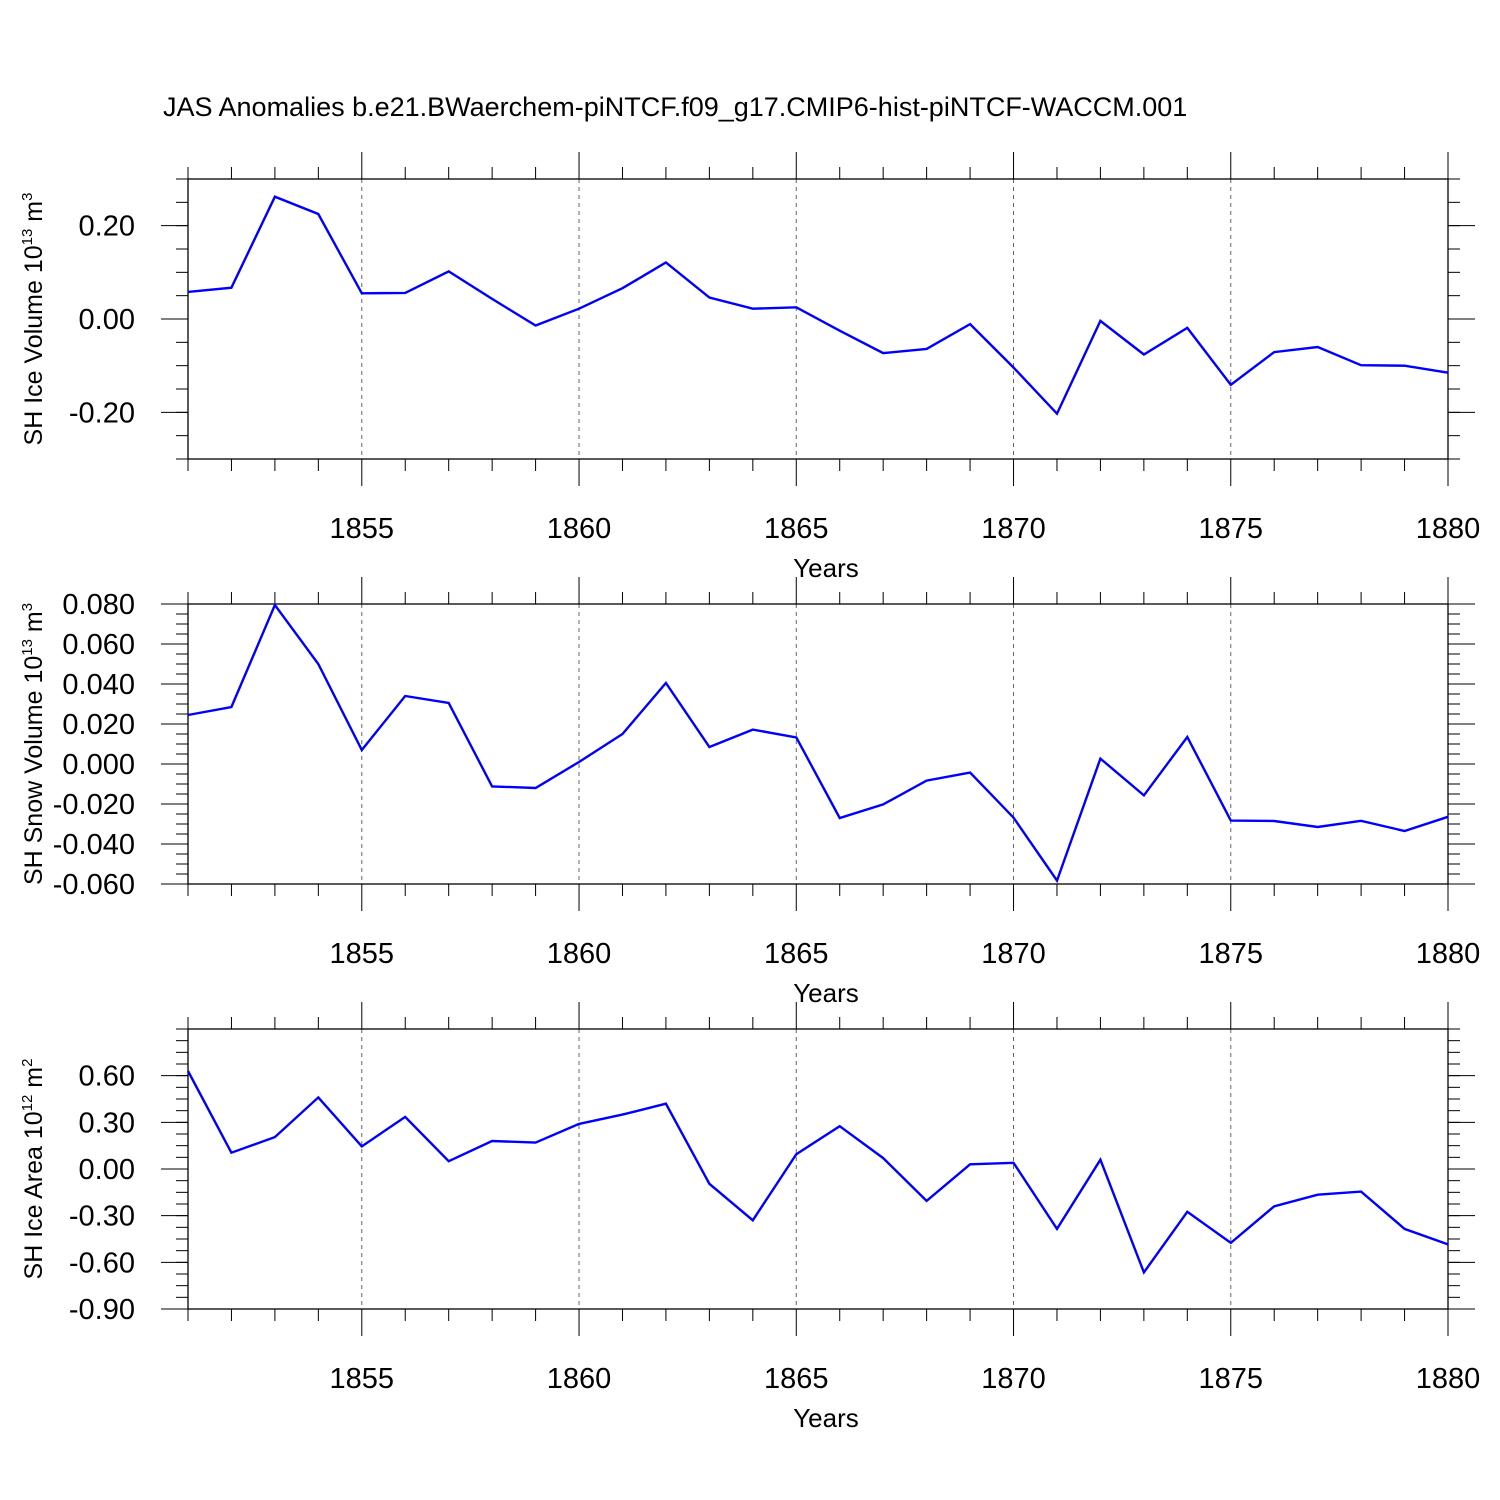 This screenshot has height=1500, width=1500. I want to click on y-tick-label: -0.060, so click(94, 885).